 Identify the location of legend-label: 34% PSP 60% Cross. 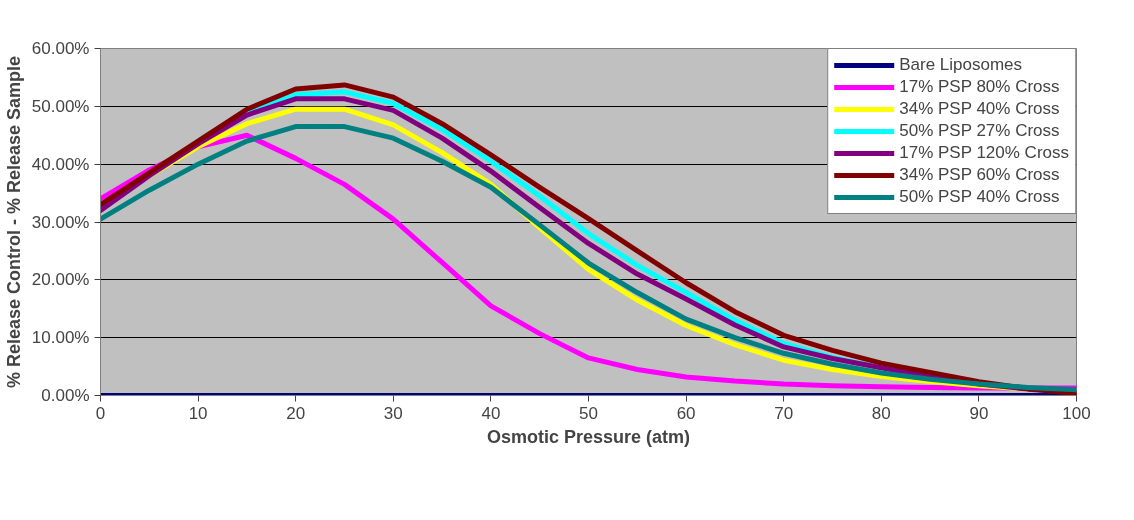
(979, 175).